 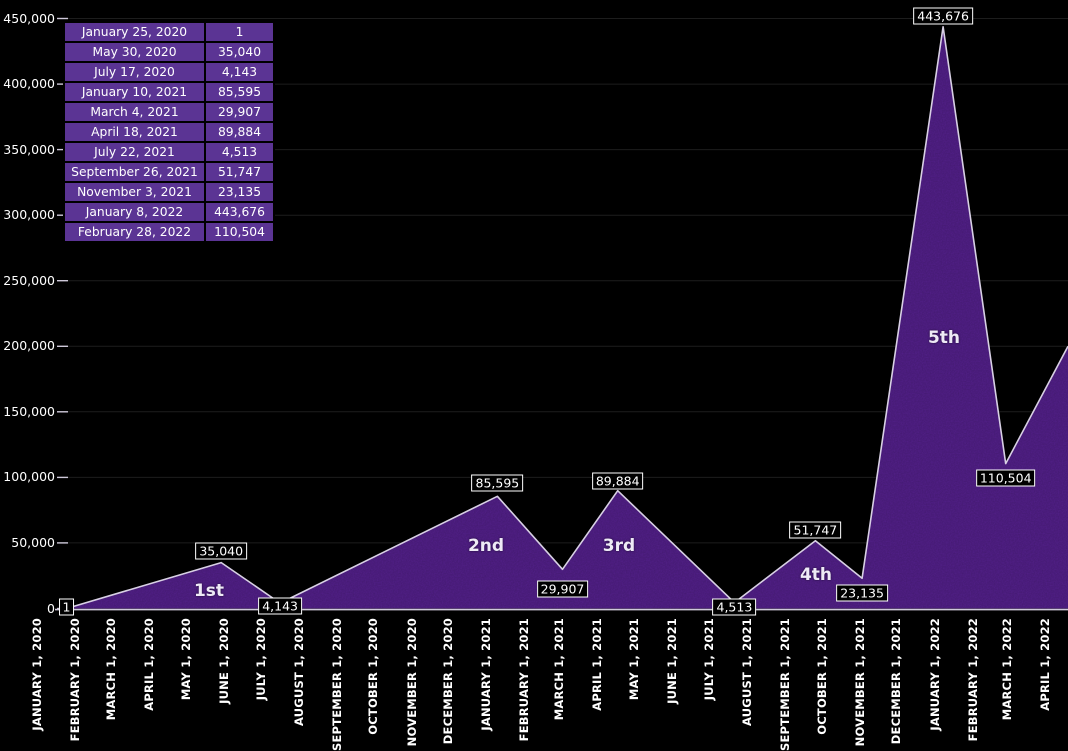 What do you see at coordinates (134, 72) in the screenshot?
I see `table-date-cell: July 17, 2020` at bounding box center [134, 72].